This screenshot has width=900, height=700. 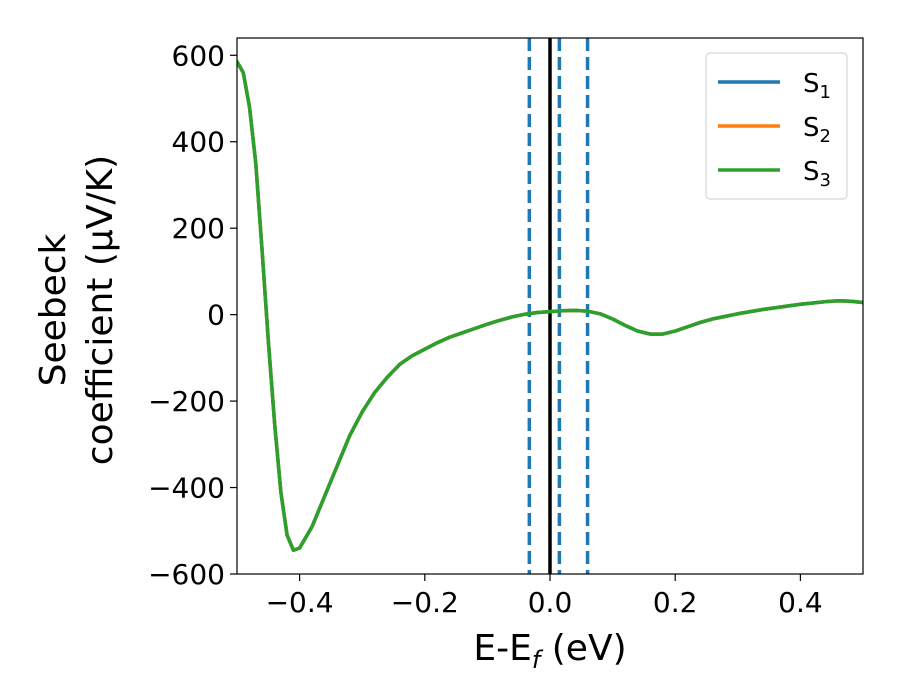 What do you see at coordinates (198, 142) in the screenshot?
I see `y-tick-label-1: 400` at bounding box center [198, 142].